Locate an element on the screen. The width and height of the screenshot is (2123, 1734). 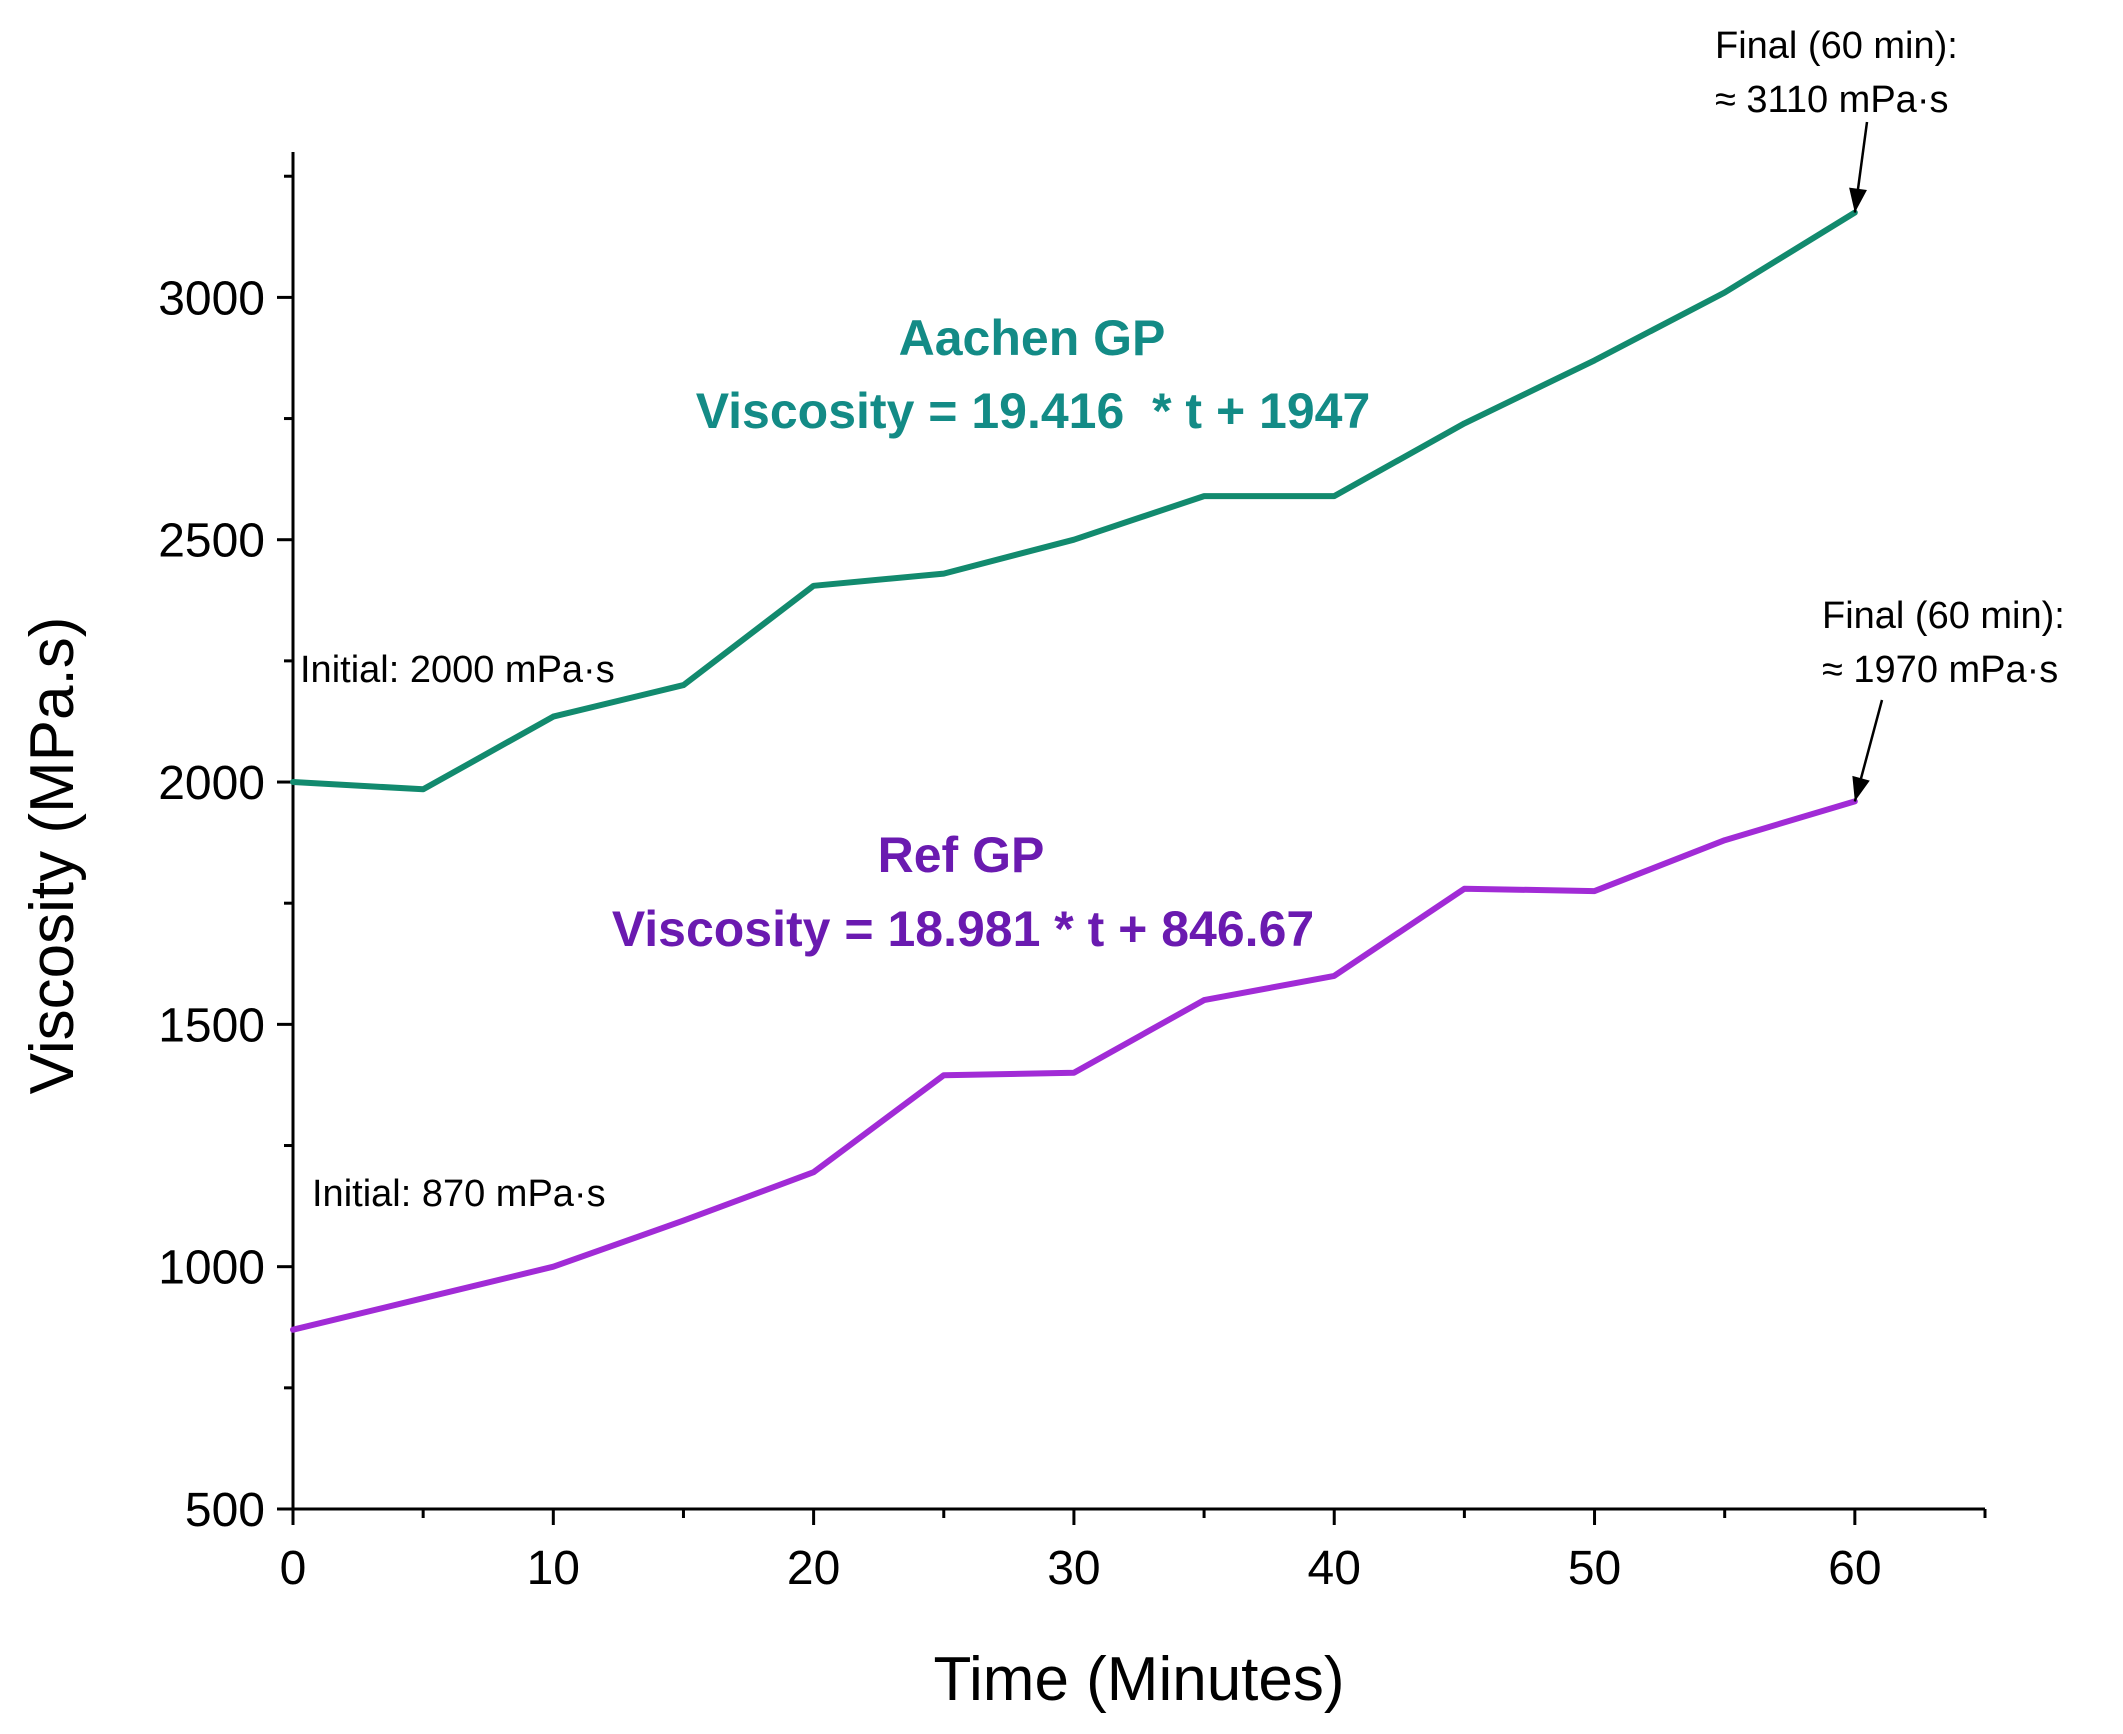
ref-final-annotation-line2: ≈ 1970 mPa·s is located at coordinates (1940, 670).